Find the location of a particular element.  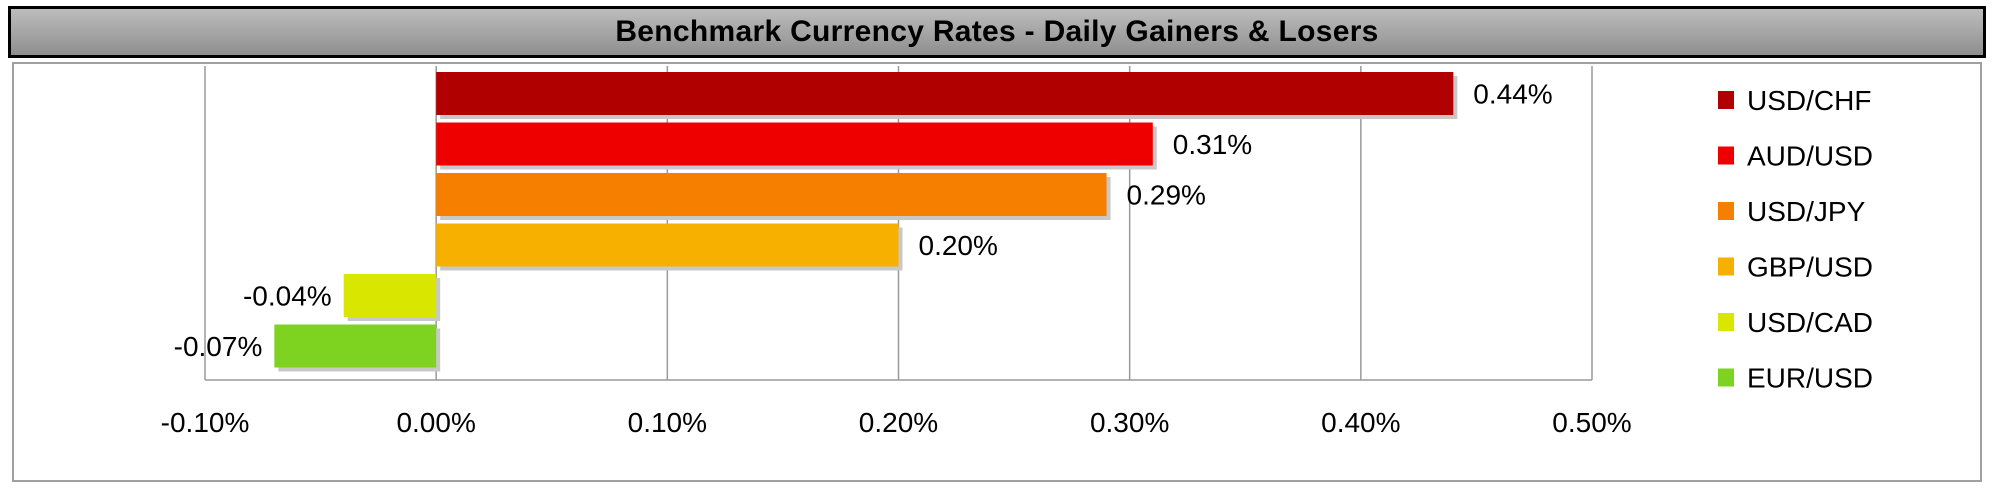

legend-label: USD/CHF is located at coordinates (1809, 100).